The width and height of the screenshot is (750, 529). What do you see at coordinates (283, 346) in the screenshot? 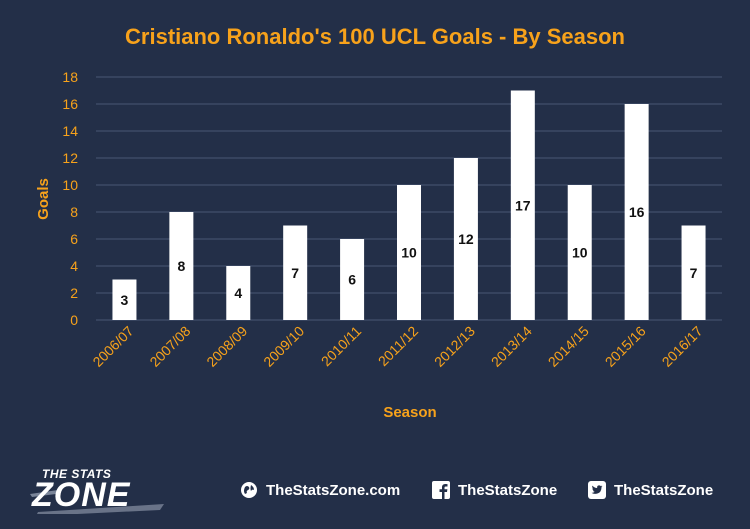
I see `x-tick-label: 2009/10` at bounding box center [283, 346].